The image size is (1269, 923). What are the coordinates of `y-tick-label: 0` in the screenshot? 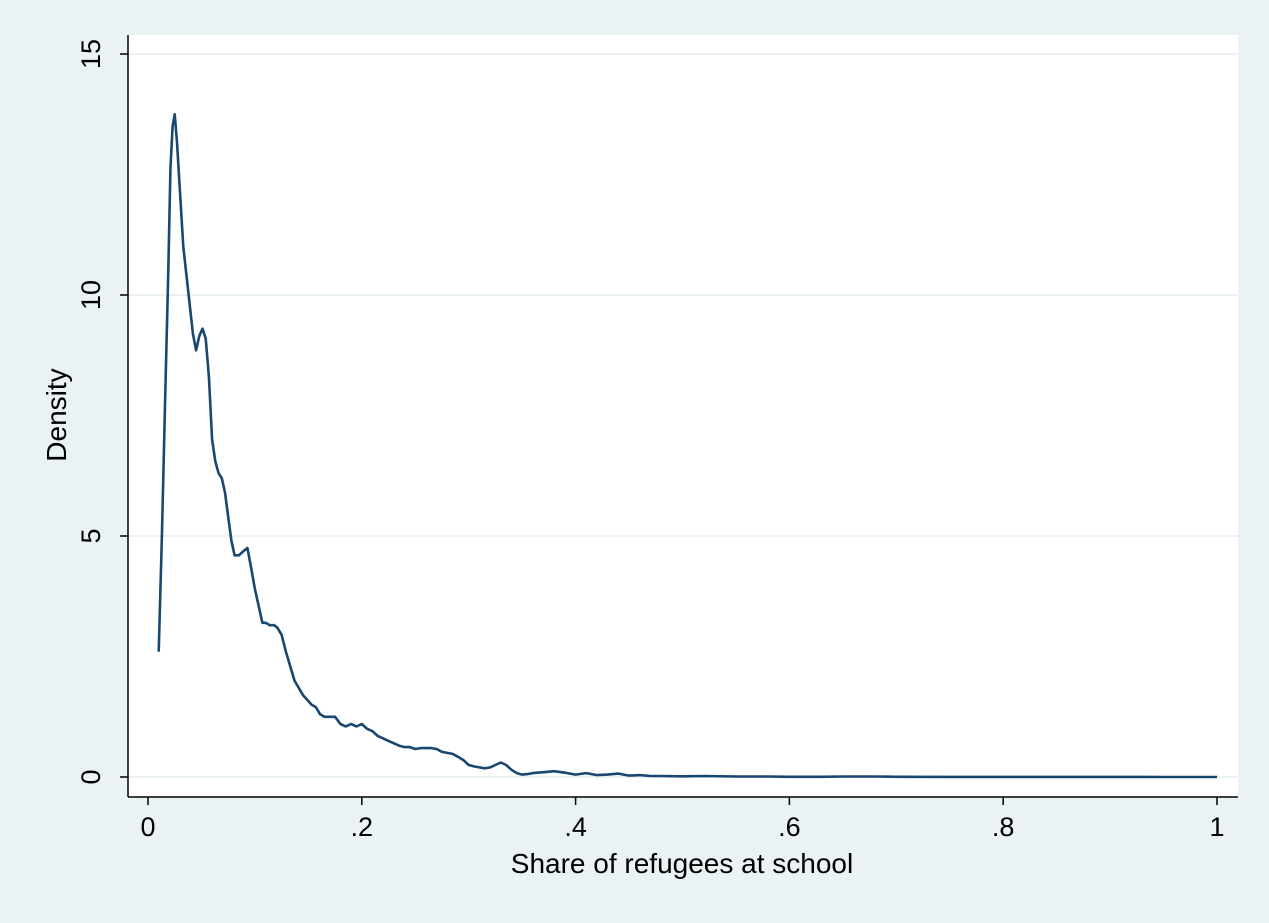 It's located at (91, 776).